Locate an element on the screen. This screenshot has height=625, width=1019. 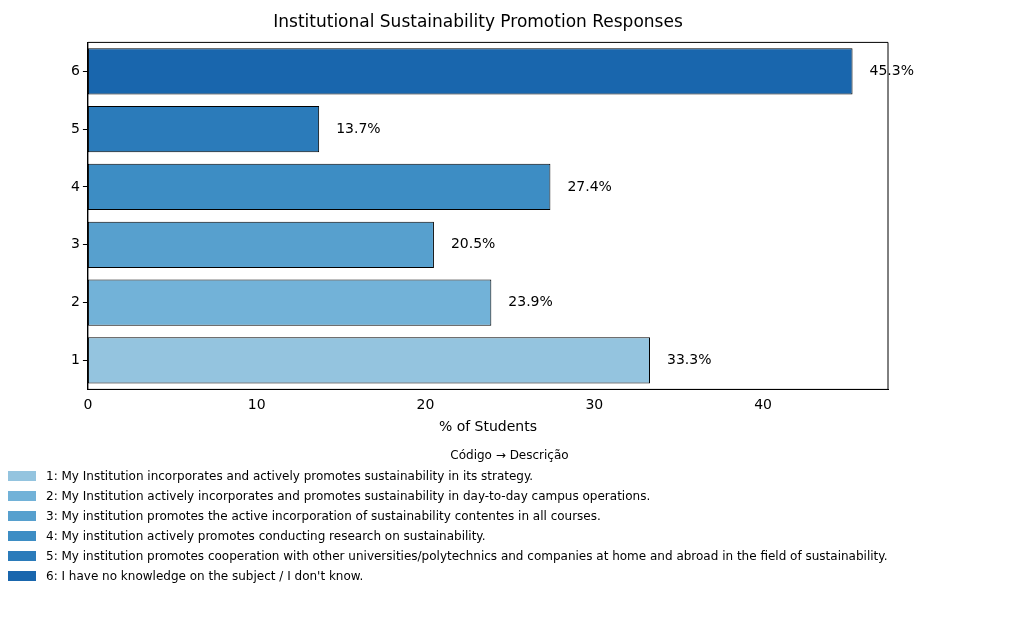
x-tick-label: 30 is located at coordinates (594, 404).